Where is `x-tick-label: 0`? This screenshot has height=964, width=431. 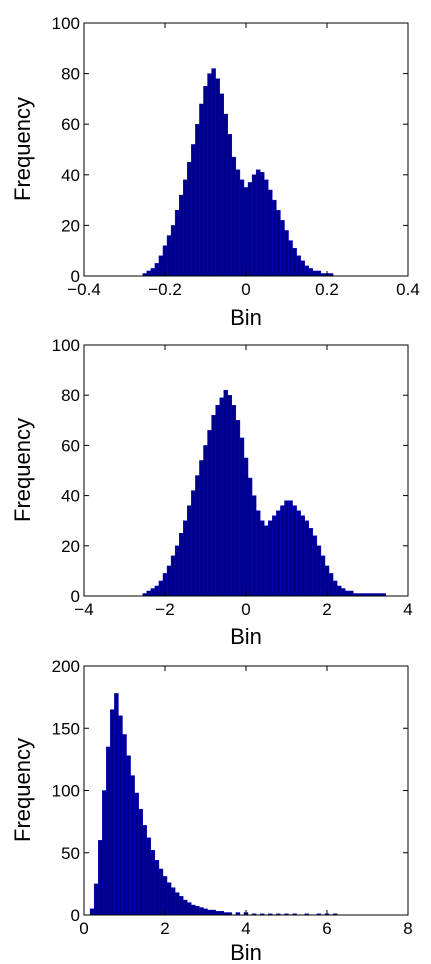
x-tick-label: 0 is located at coordinates (83, 928).